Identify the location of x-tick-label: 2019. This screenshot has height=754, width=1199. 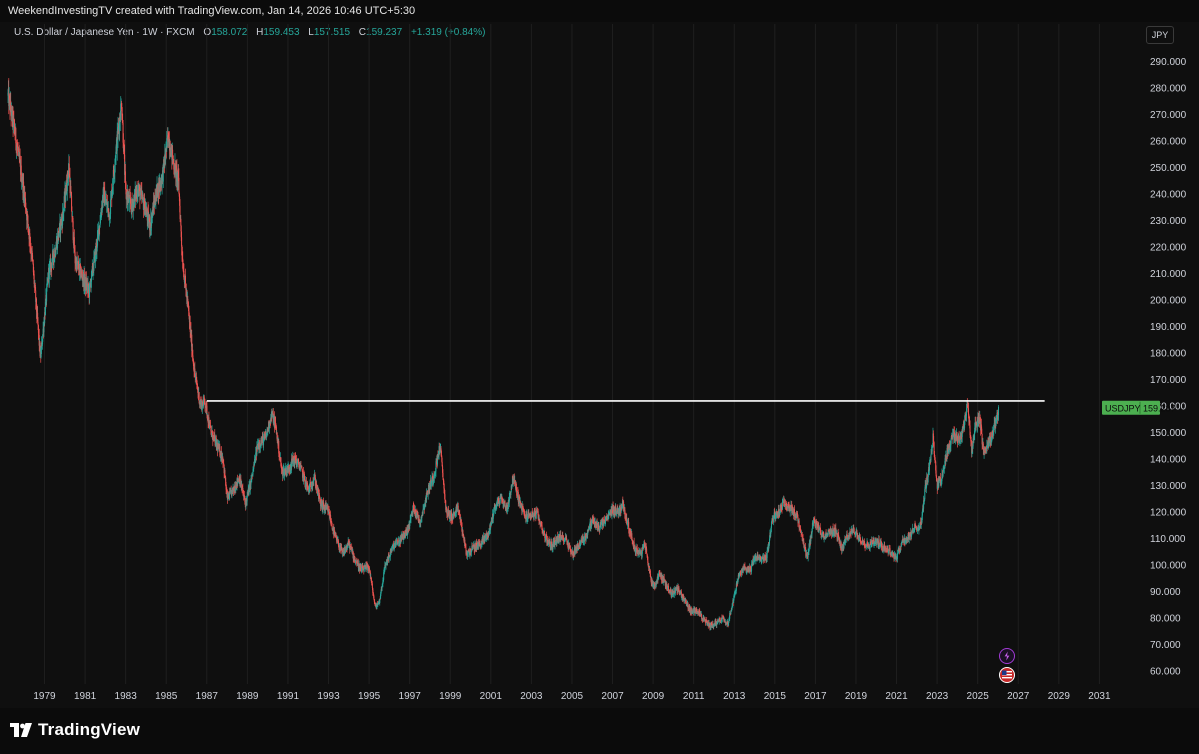
(856, 696).